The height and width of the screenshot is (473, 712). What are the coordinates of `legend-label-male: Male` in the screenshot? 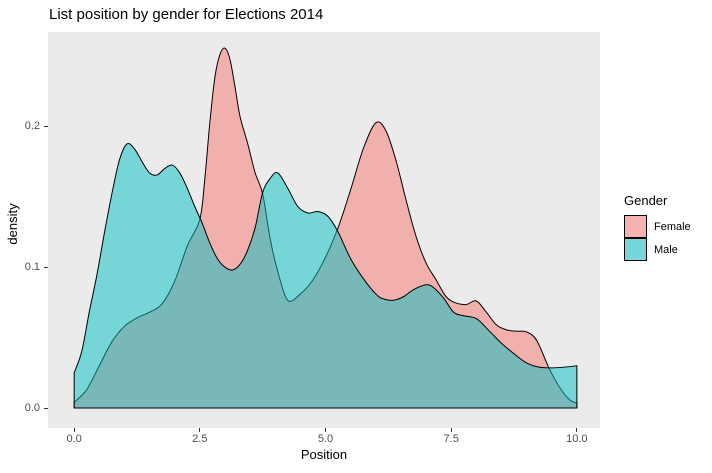 It's located at (666, 249).